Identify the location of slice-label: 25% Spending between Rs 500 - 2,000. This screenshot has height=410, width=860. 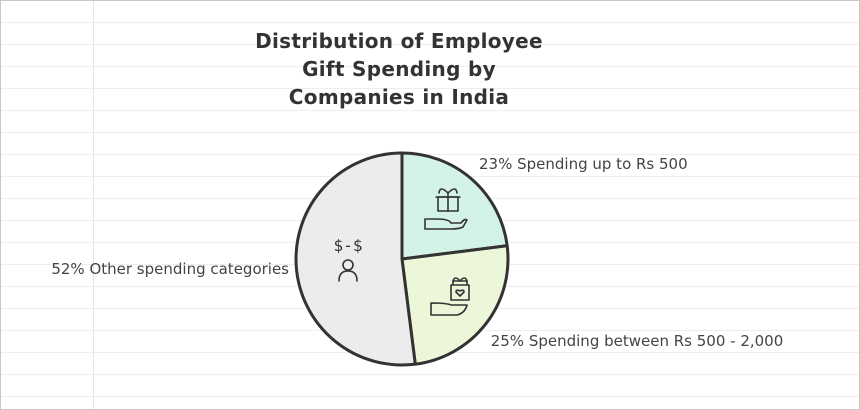
(637, 341).